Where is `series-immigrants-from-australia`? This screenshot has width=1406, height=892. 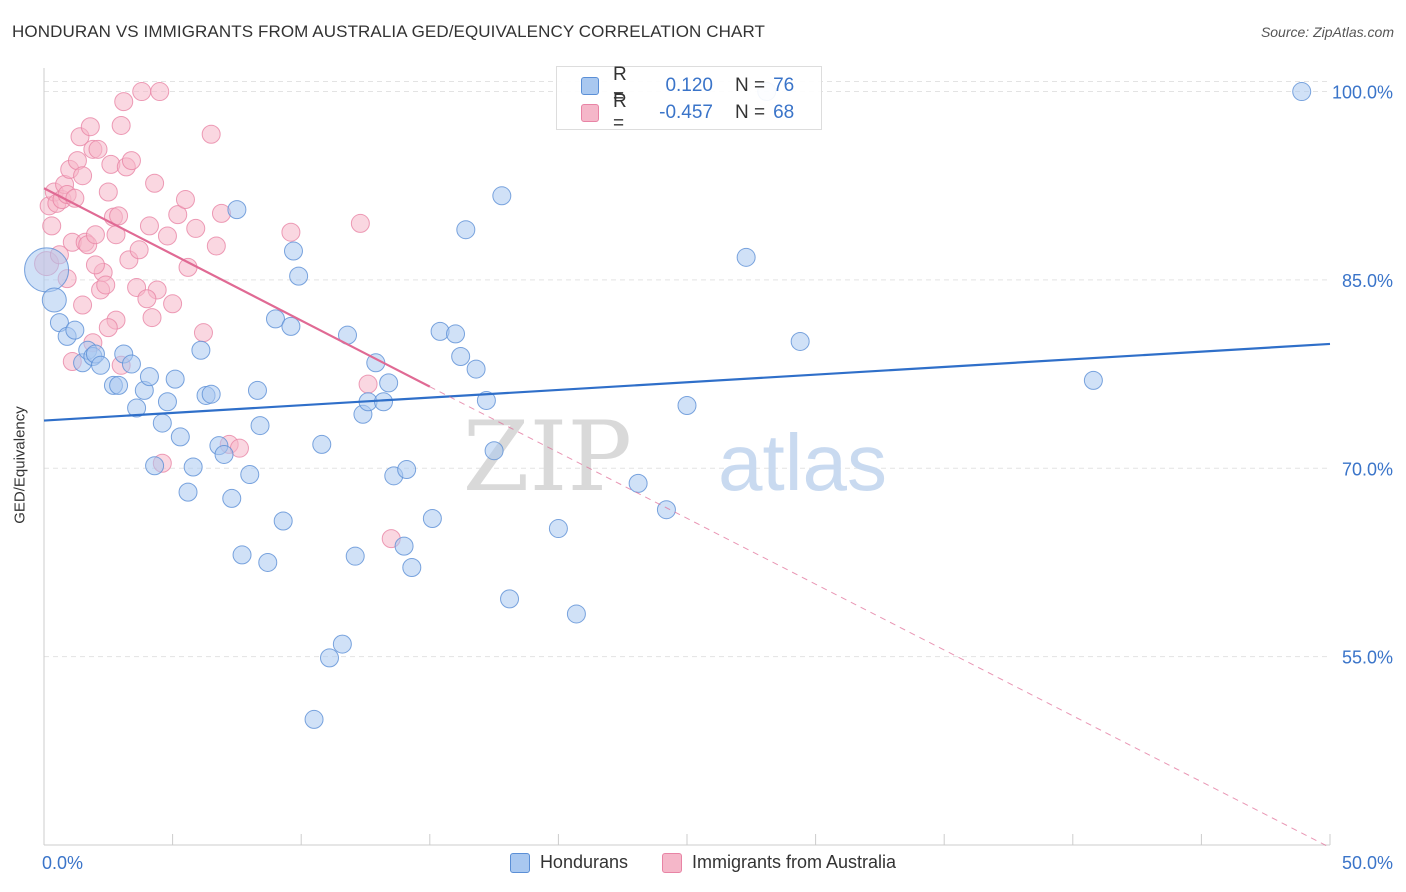 series-immigrants-from-australia is located at coordinates (217, 315).